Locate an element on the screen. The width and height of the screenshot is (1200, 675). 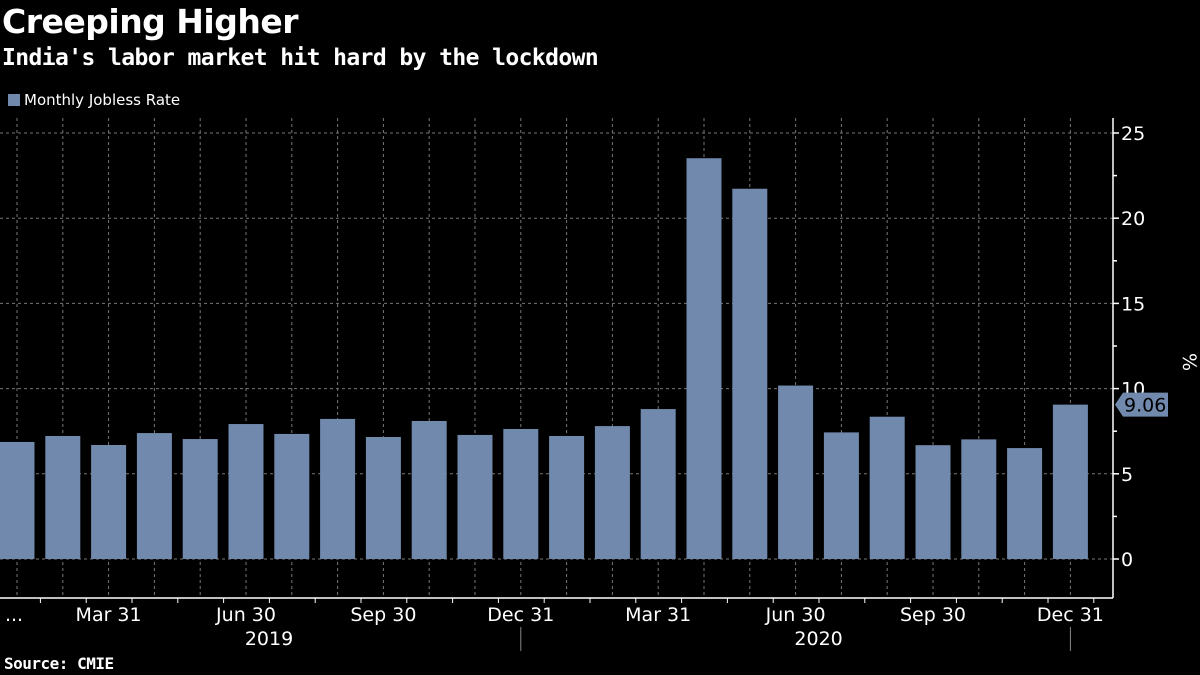
year-label: 2019 is located at coordinates (269, 639).